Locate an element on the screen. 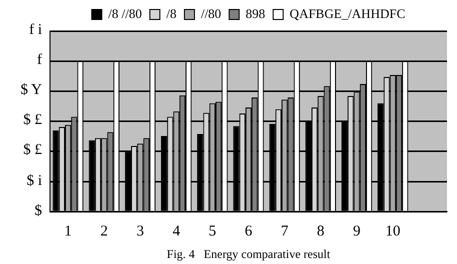 The height and width of the screenshot is (264, 457). x-tick-label: 7 is located at coordinates (284, 232).